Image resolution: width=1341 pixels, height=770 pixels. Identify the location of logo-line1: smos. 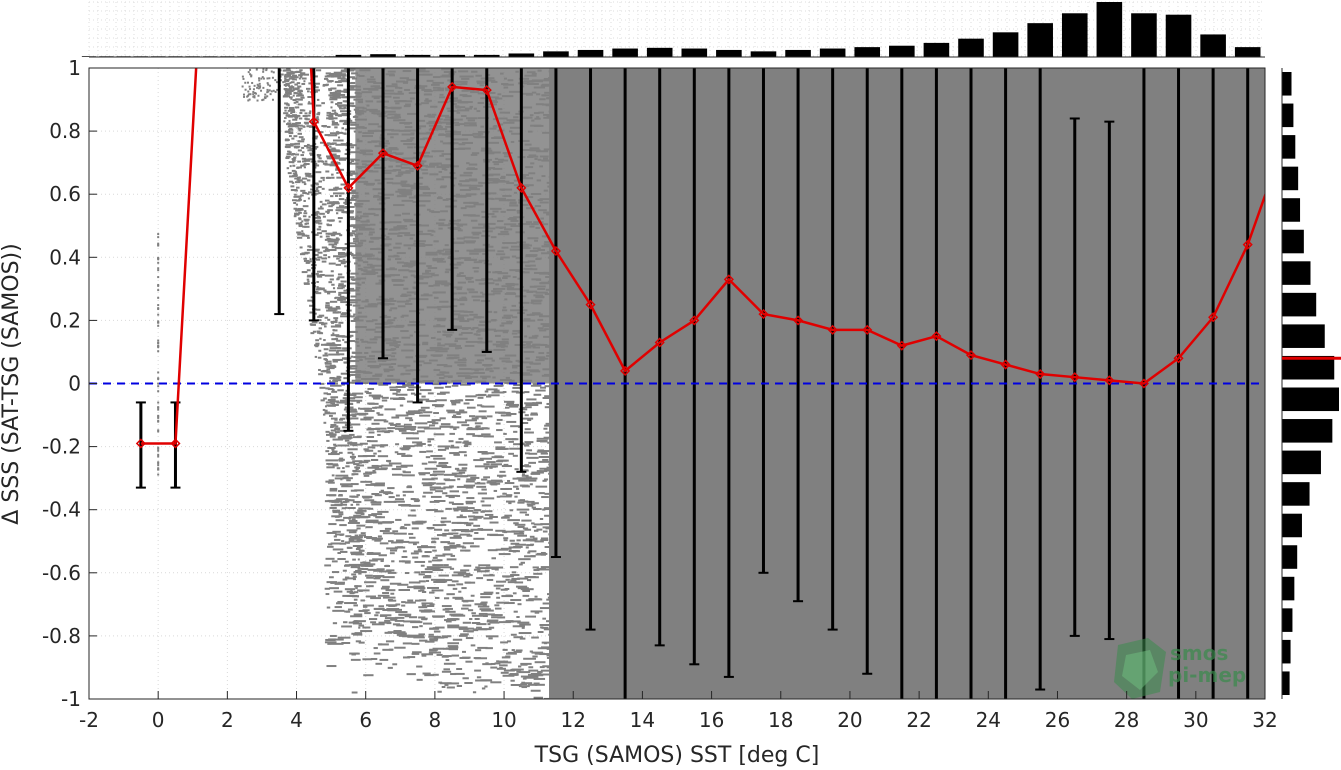
(1199, 653).